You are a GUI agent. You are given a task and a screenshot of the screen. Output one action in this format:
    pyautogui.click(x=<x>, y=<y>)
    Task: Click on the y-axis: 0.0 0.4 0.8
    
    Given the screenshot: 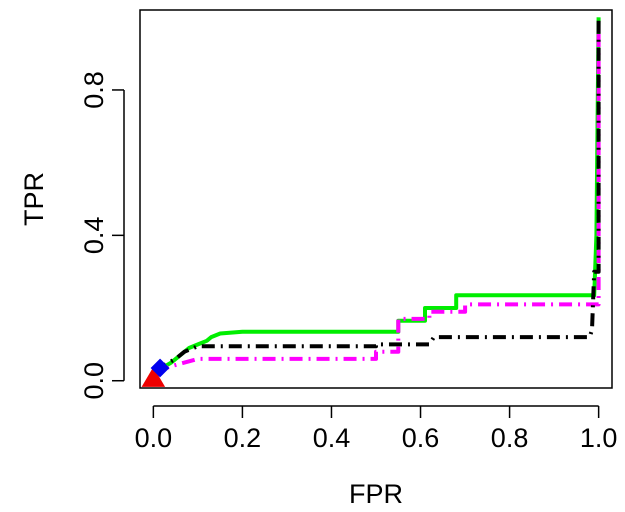 What is the action you would take?
    pyautogui.click(x=102, y=235)
    